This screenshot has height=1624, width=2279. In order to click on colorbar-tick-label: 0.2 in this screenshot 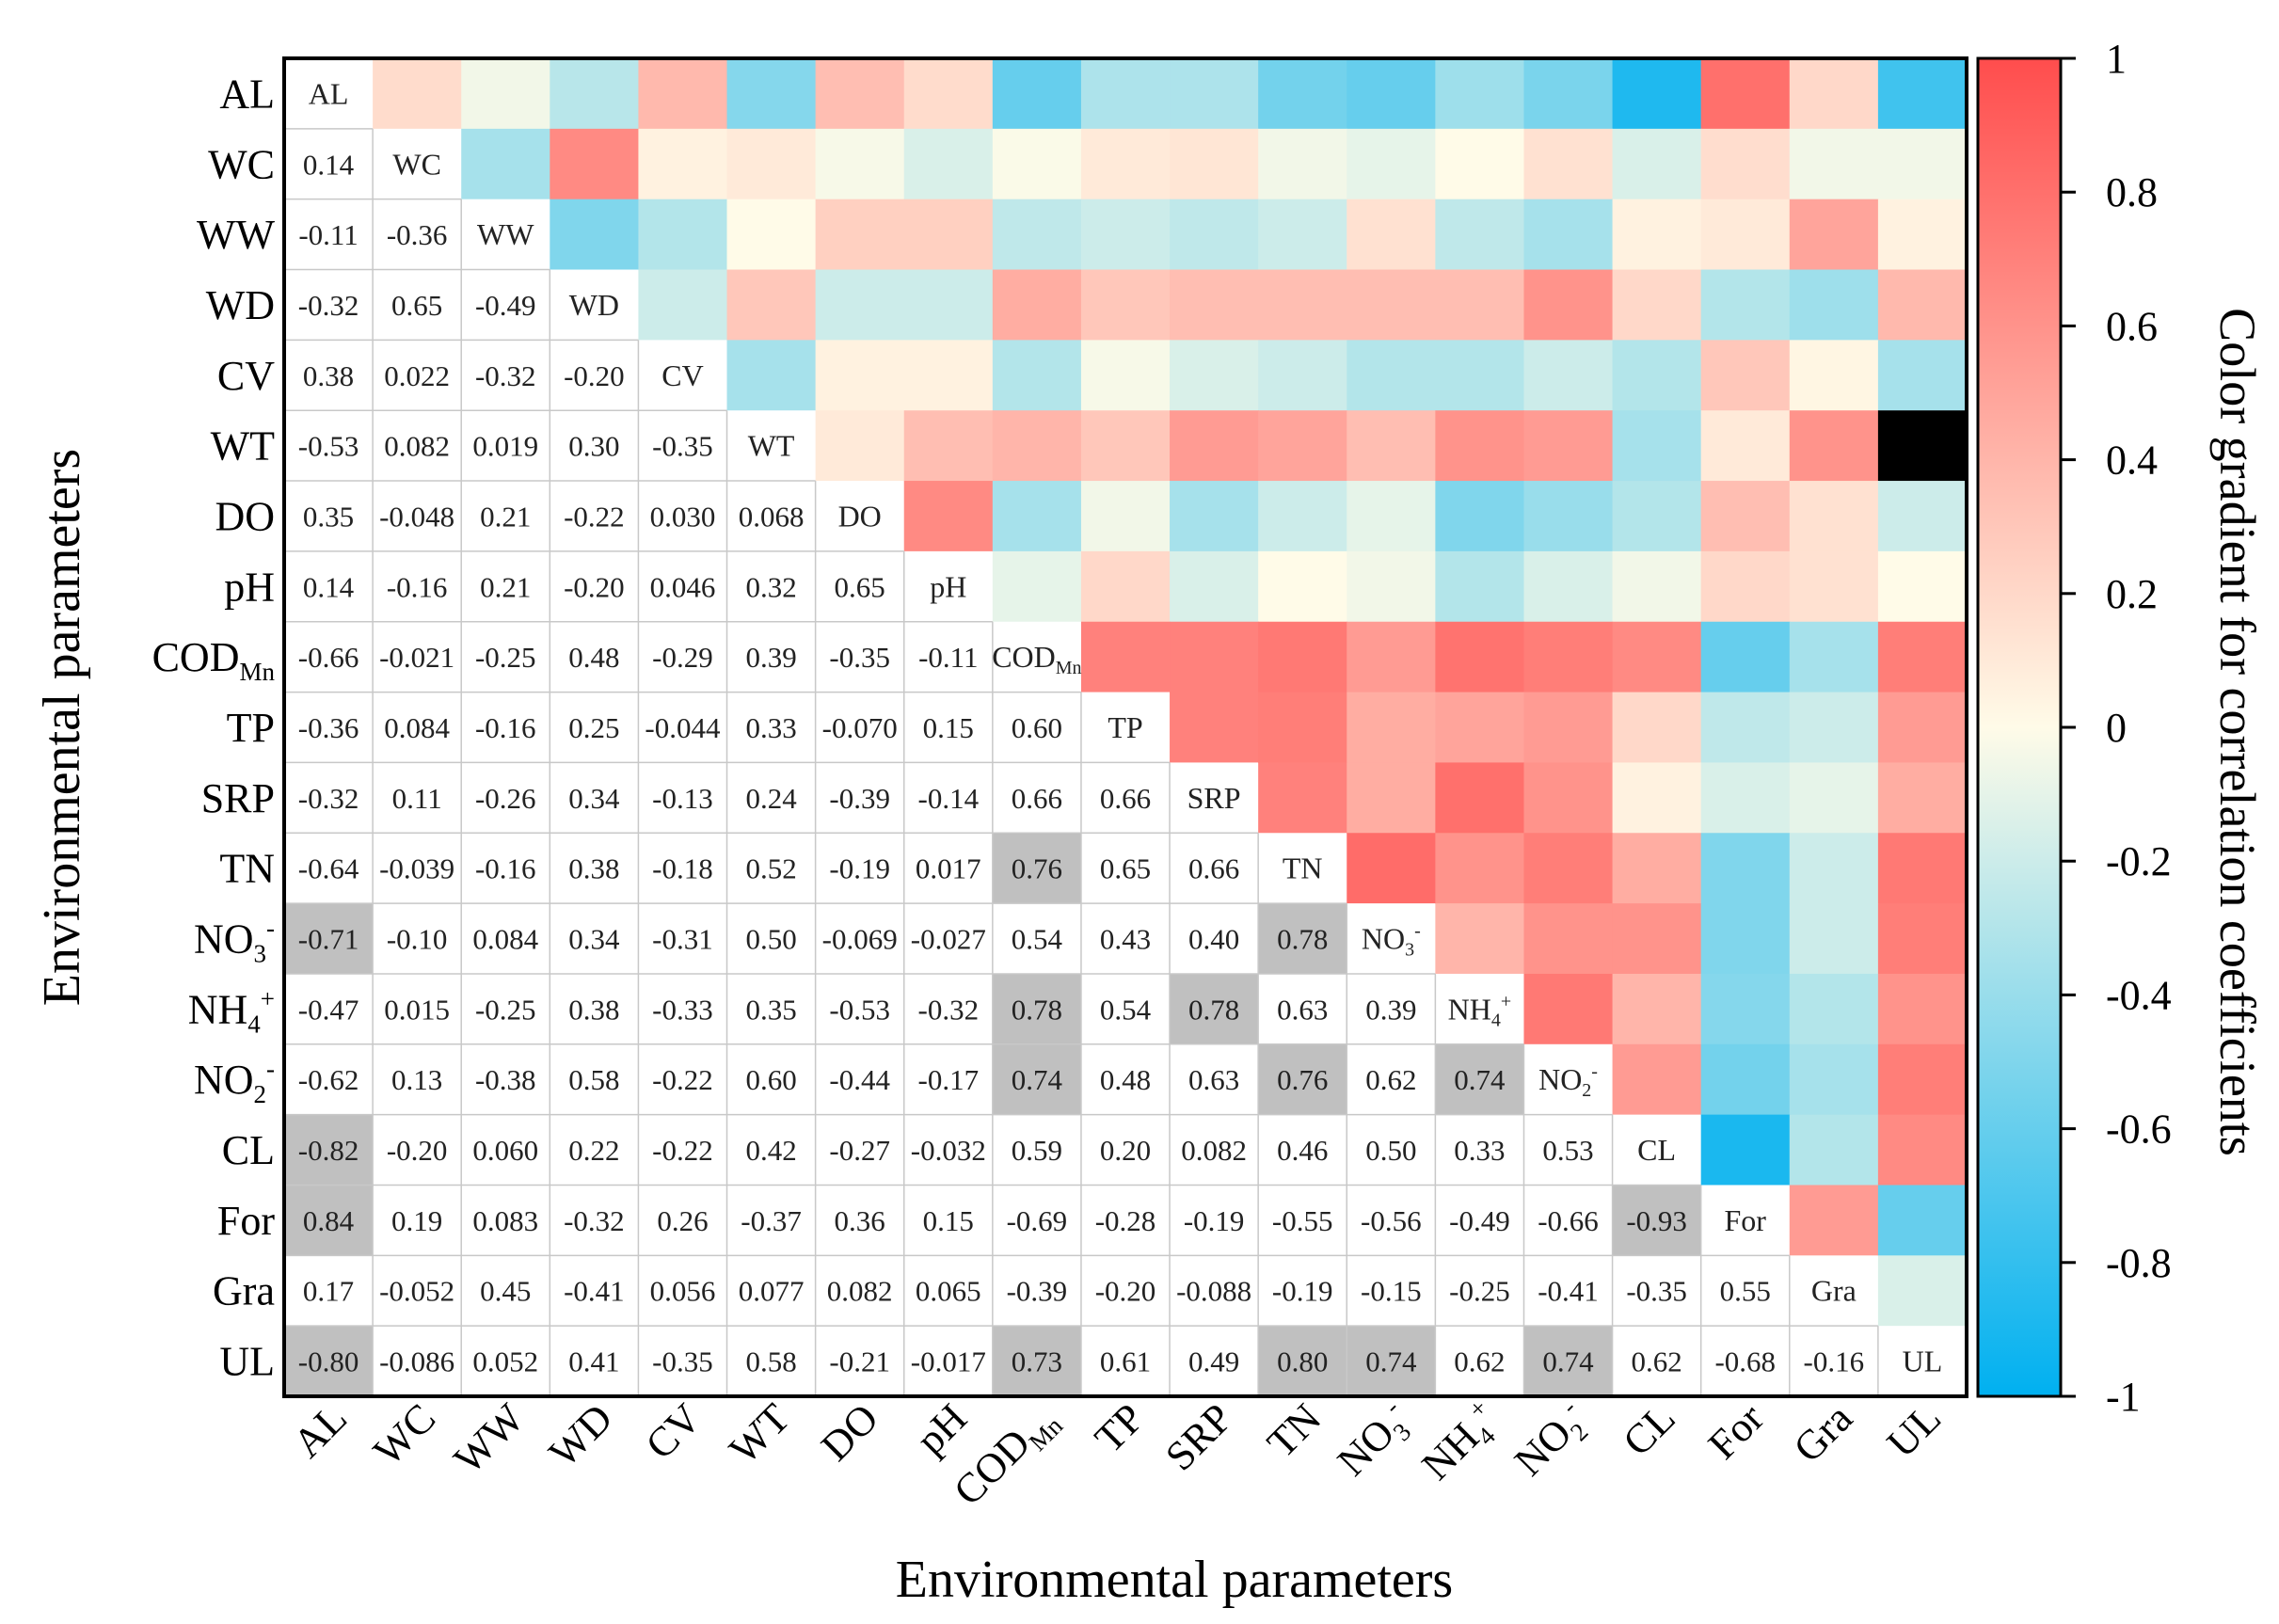, I will do `click(2132, 594)`.